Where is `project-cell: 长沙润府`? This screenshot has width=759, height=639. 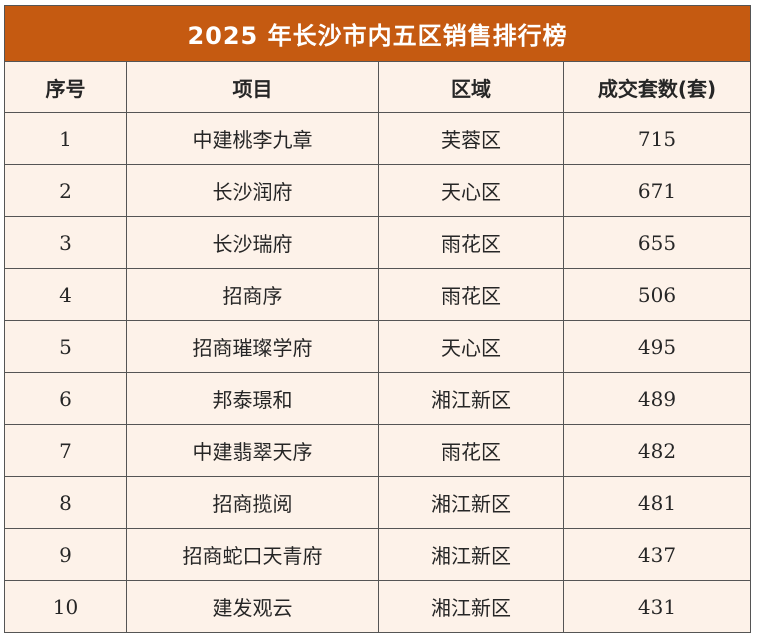
project-cell: 长沙润府 is located at coordinates (252, 190).